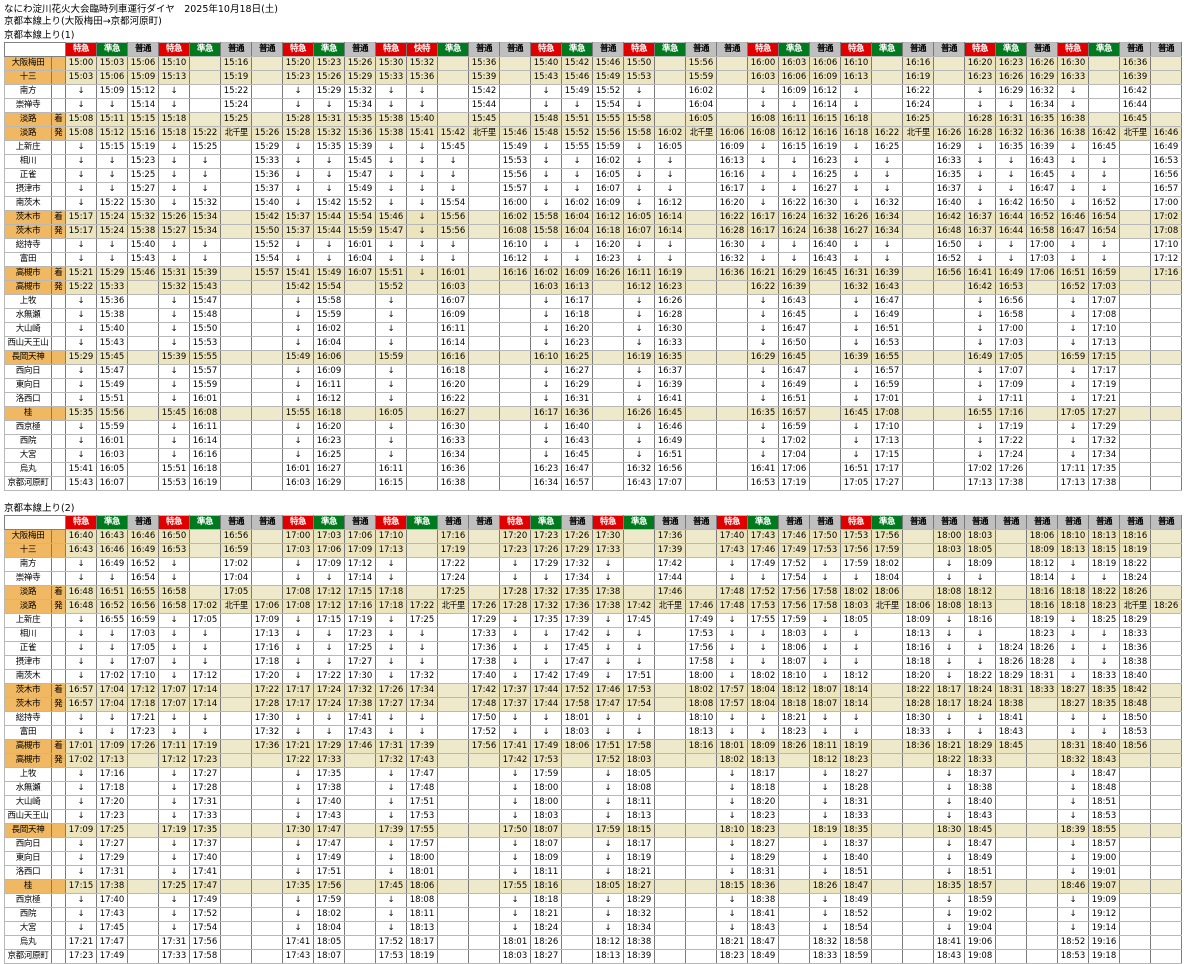 This screenshot has width=1200, height=964. What do you see at coordinates (391, 550) in the screenshot?
I see `time-cell: 17:13` at bounding box center [391, 550].